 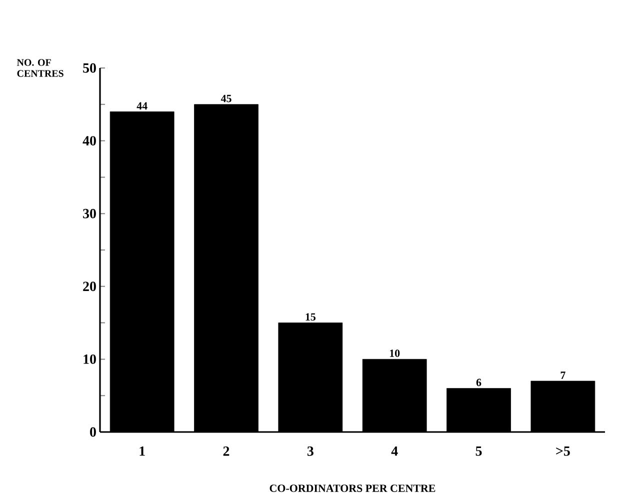 I want to click on y-tick-label: 10, so click(x=90, y=359).